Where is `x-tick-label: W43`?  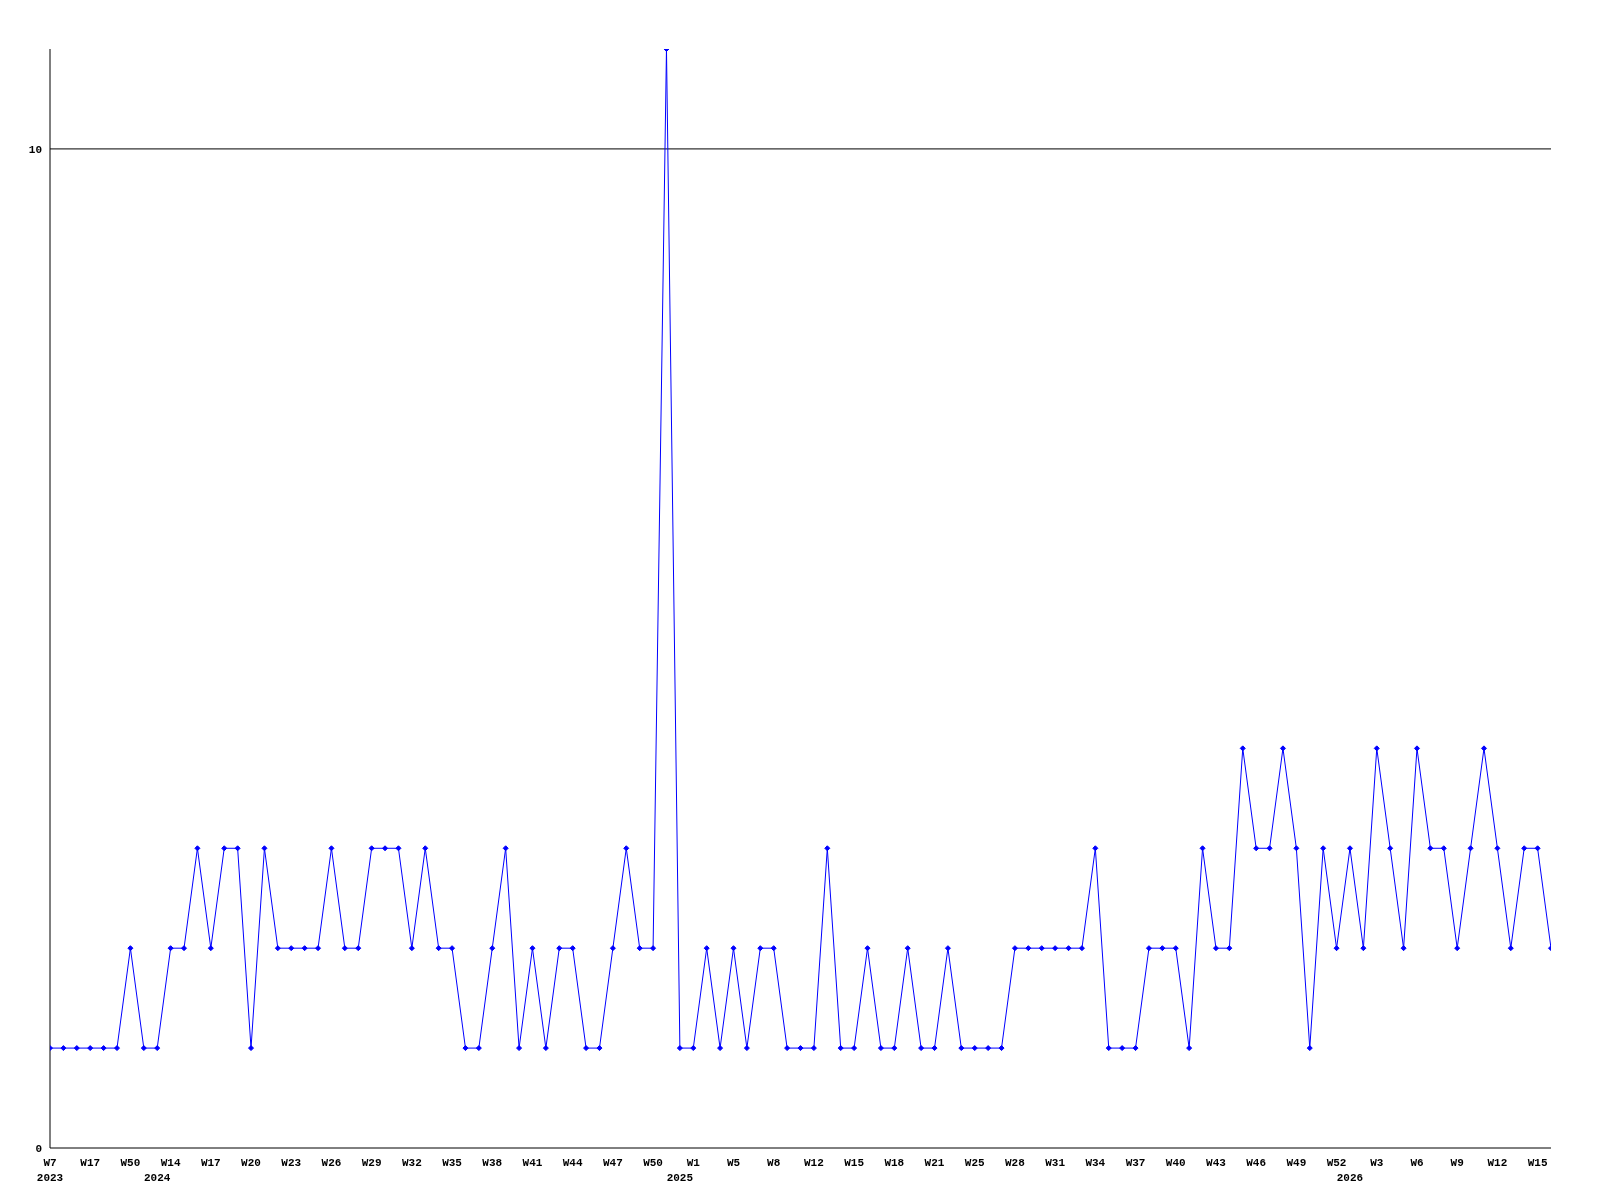 x-tick-label: W43 is located at coordinates (1216, 1163).